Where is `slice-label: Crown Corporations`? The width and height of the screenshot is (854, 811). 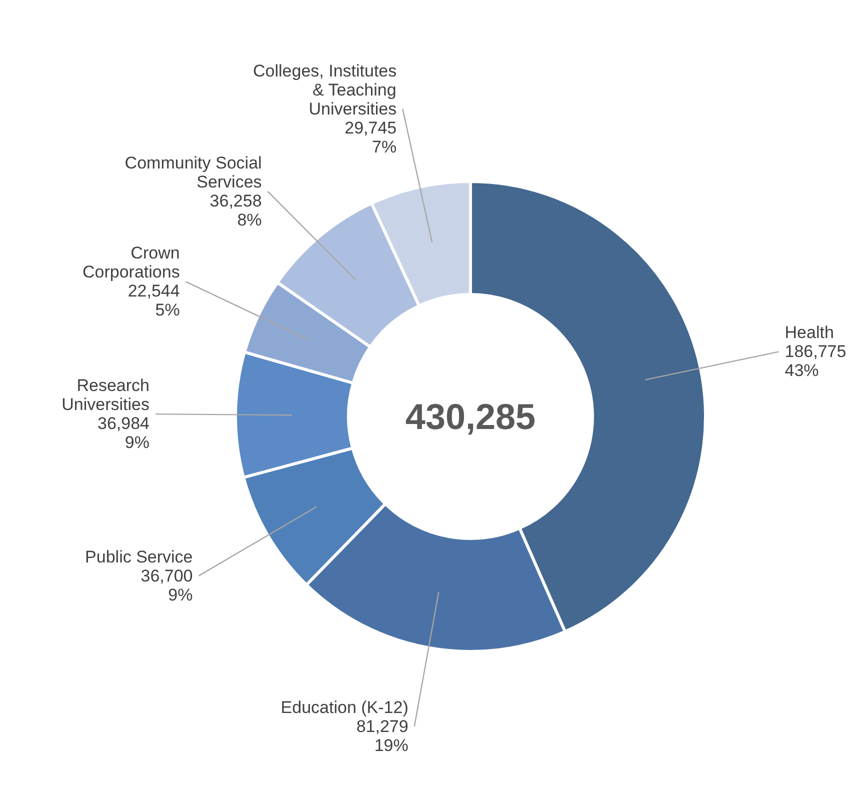 slice-label: Crown Corporations is located at coordinates (131, 263).